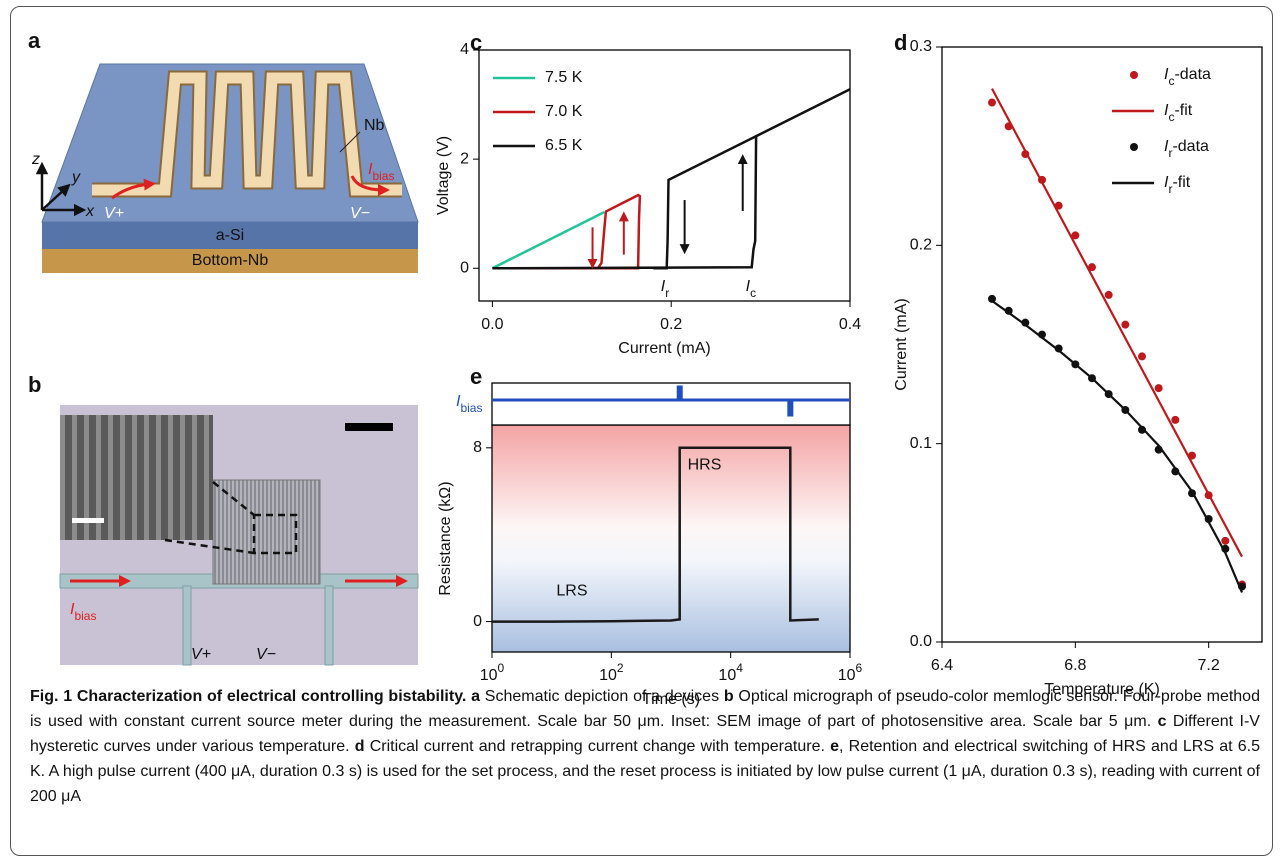  I want to click on x-tick-label: 0.0, so click(492, 324).